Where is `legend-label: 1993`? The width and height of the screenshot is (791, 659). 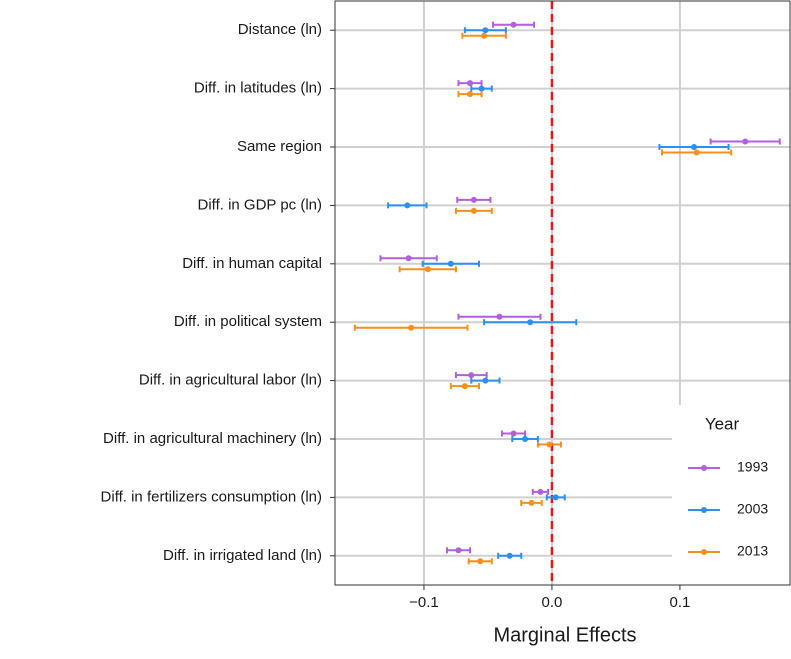
legend-label: 1993 is located at coordinates (752, 467).